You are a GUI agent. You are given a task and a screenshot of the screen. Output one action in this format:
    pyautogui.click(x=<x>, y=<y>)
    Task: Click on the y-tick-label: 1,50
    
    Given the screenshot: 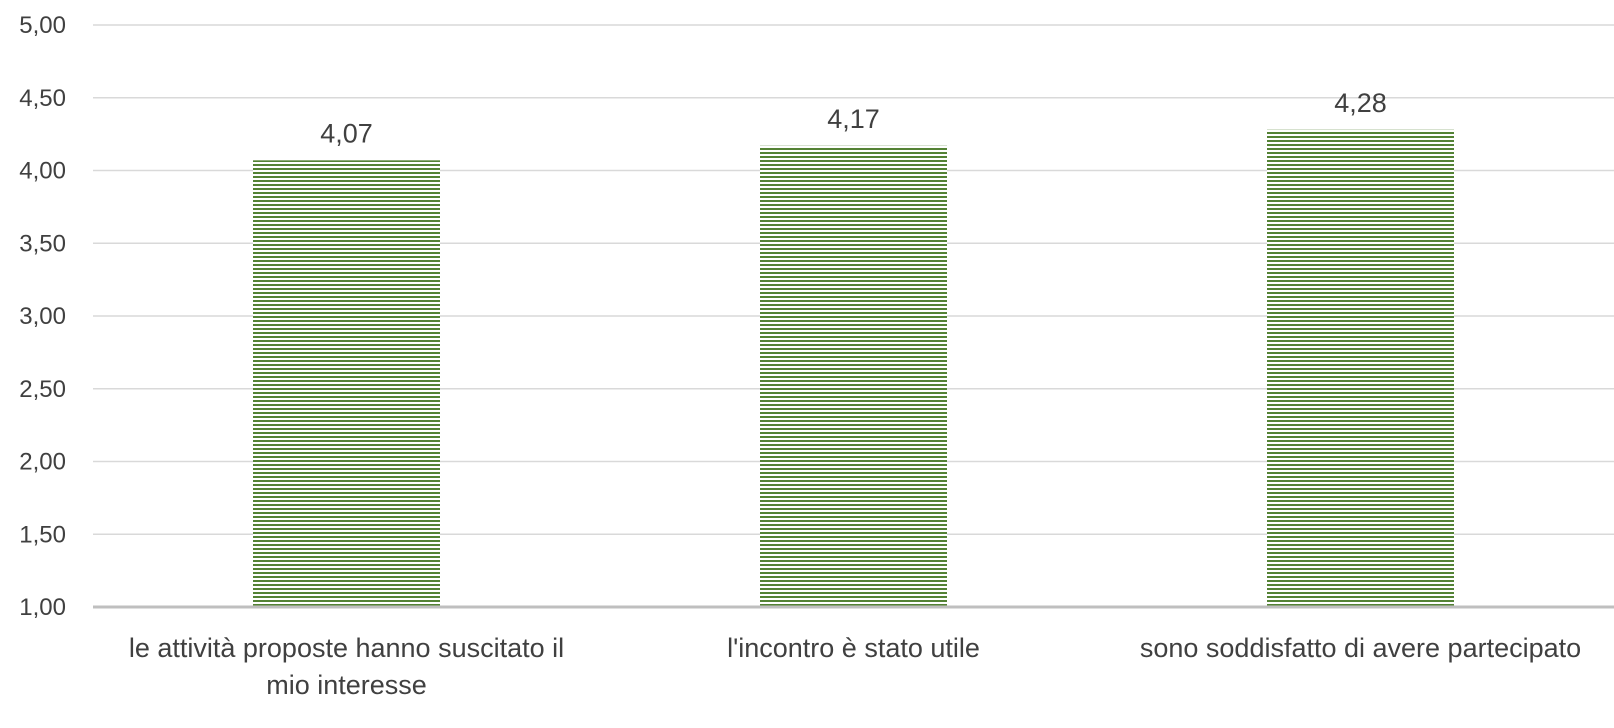 What is the action you would take?
    pyautogui.click(x=42, y=534)
    